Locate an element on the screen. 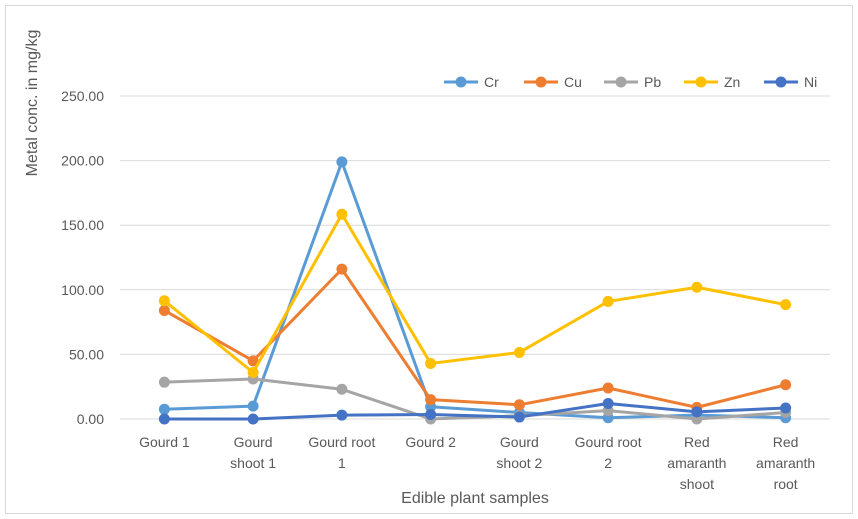 This screenshot has width=858, height=519. series-line-pb is located at coordinates (475, 399).